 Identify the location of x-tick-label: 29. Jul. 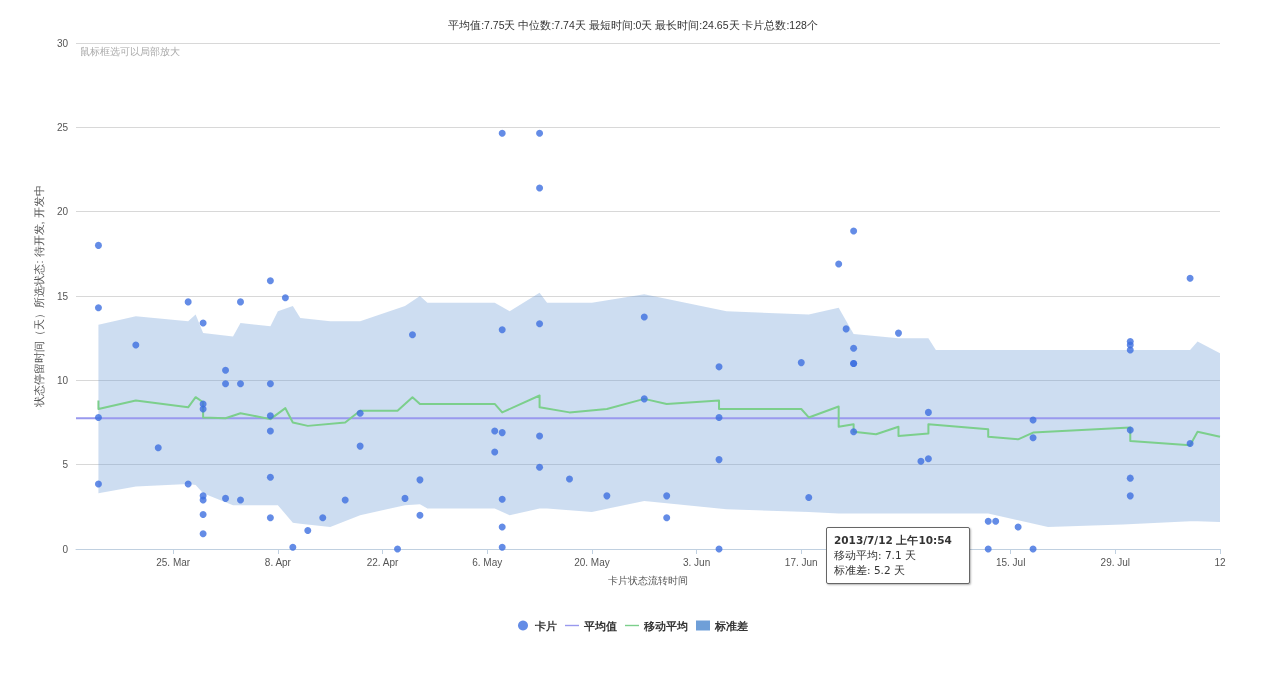
(1115, 562).